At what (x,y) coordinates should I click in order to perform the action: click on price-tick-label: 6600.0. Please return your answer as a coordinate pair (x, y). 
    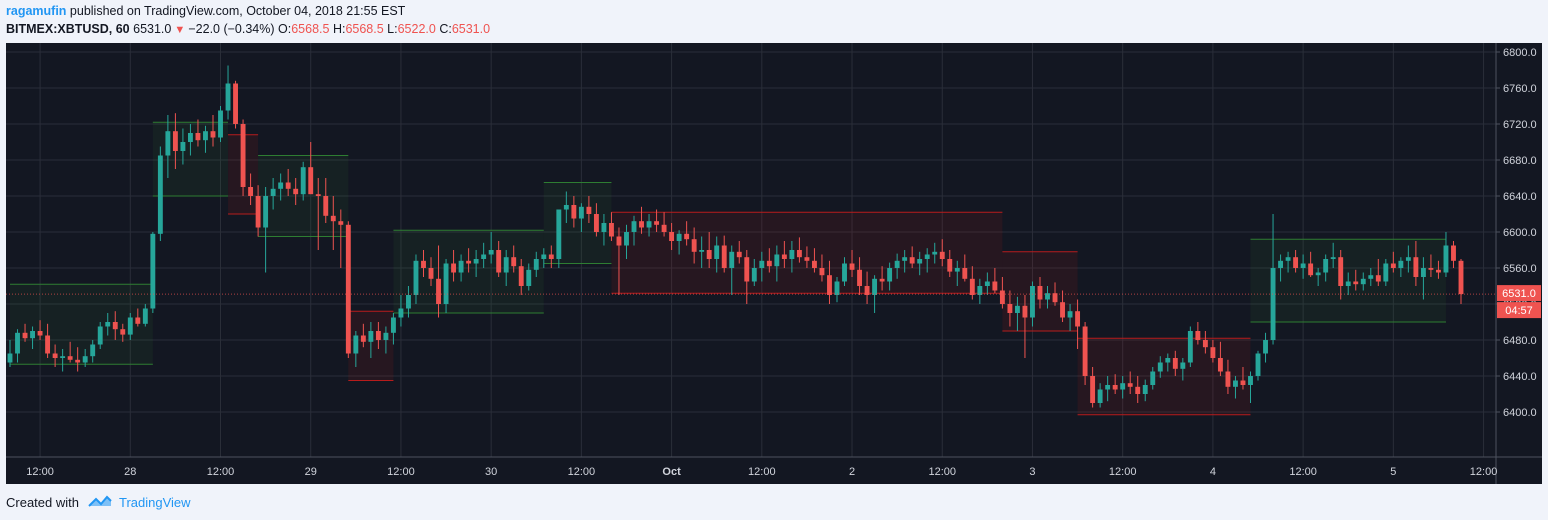
    Looking at the image, I should click on (1520, 233).